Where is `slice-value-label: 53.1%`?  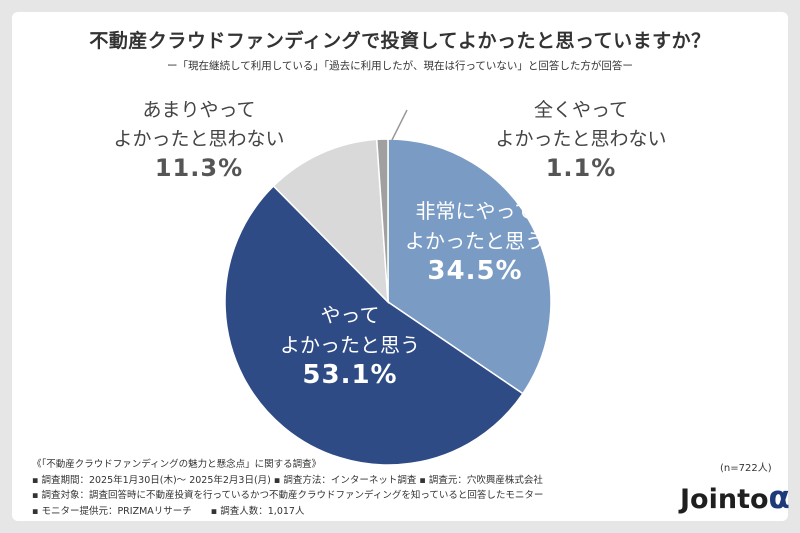
slice-value-label: 53.1% is located at coordinates (350, 375).